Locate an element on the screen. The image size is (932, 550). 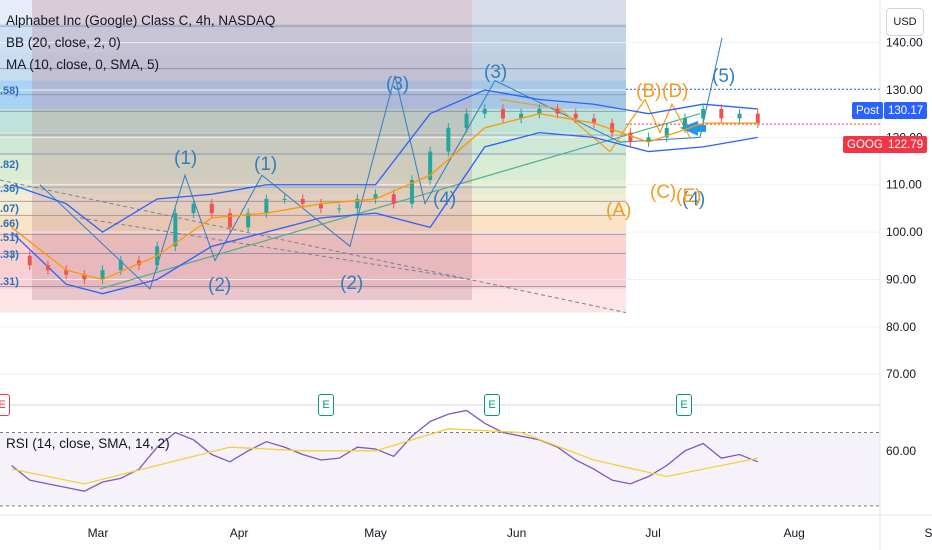
fib-level-label: .82) is located at coordinates (9, 165).